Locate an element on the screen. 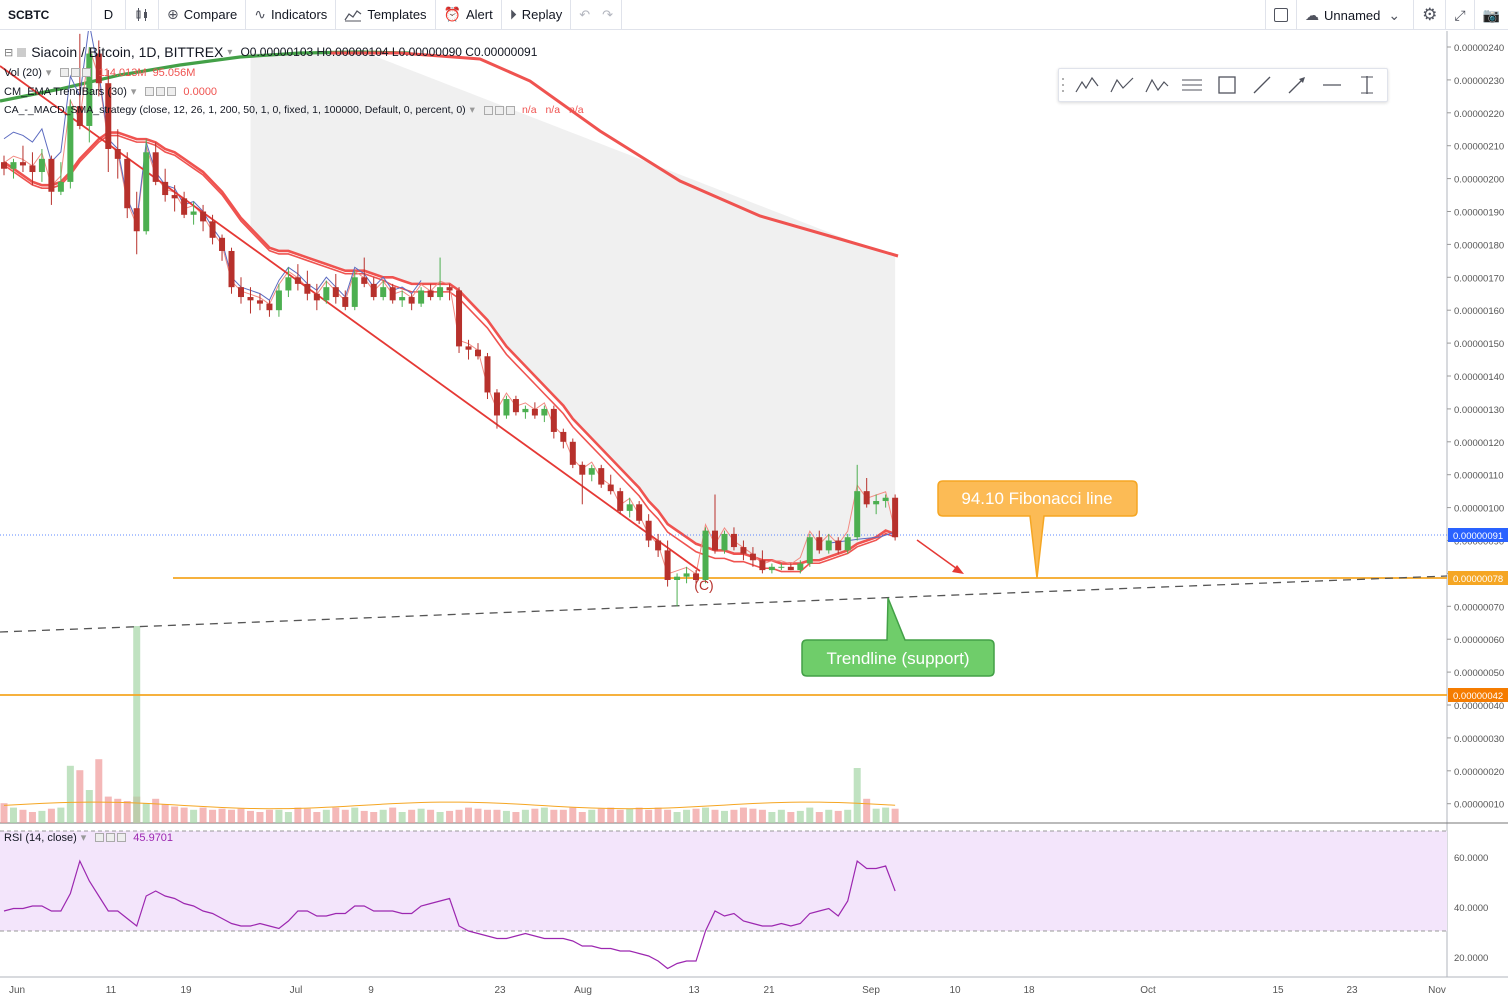  indicators-label: Indicators is located at coordinates (299, 14).